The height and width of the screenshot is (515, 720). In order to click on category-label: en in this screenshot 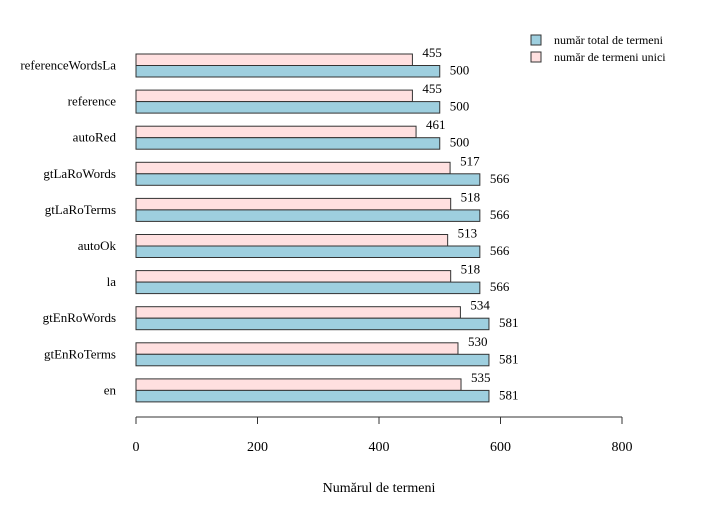, I will do `click(110, 389)`.